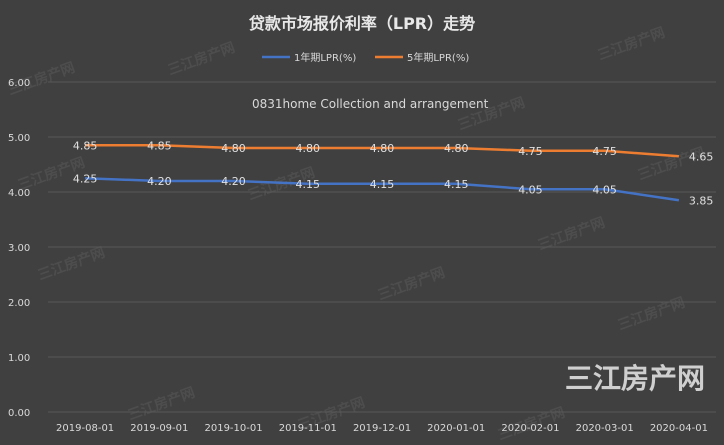  Describe the element at coordinates (325, 57) in the screenshot. I see `legend-label: 1年期LPR(%)` at that location.